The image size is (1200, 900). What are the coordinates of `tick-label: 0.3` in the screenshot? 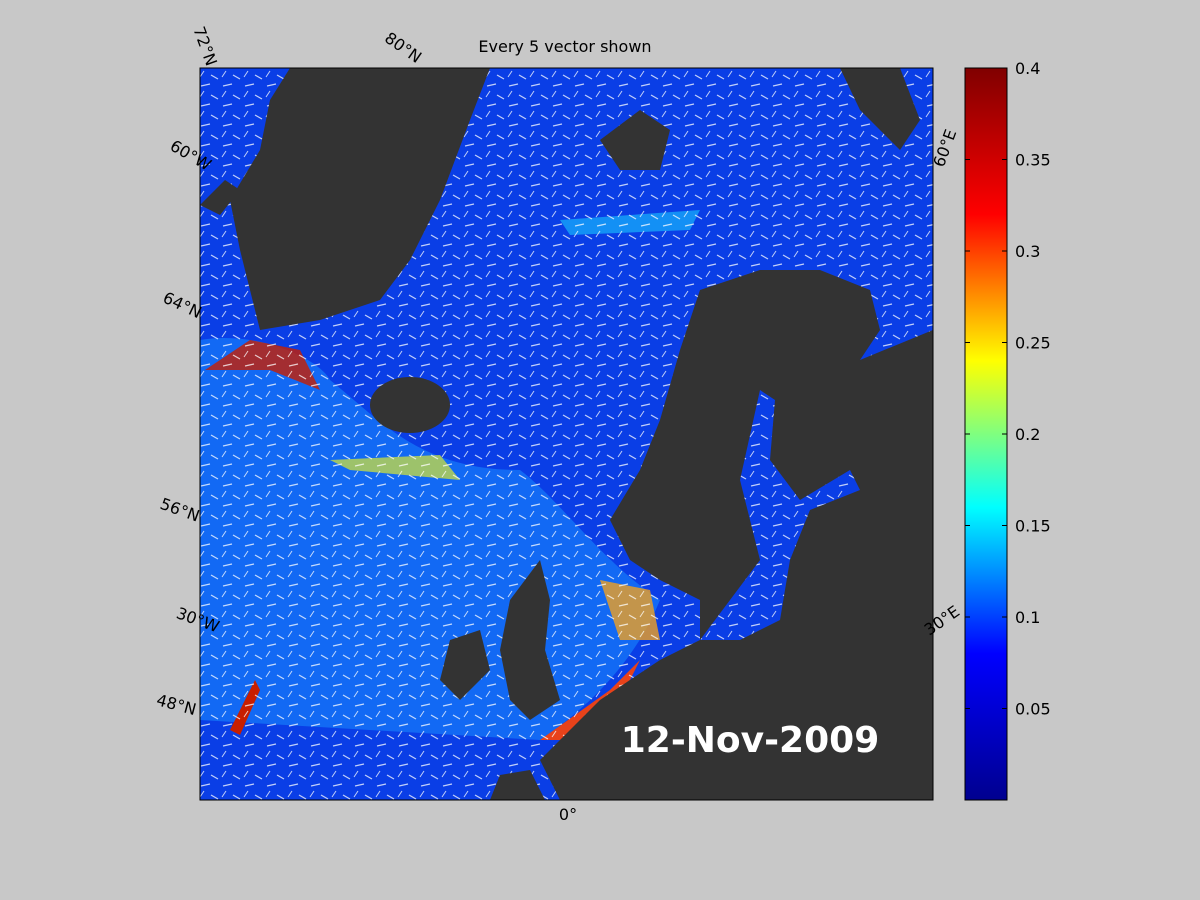 It's located at (1027, 251).